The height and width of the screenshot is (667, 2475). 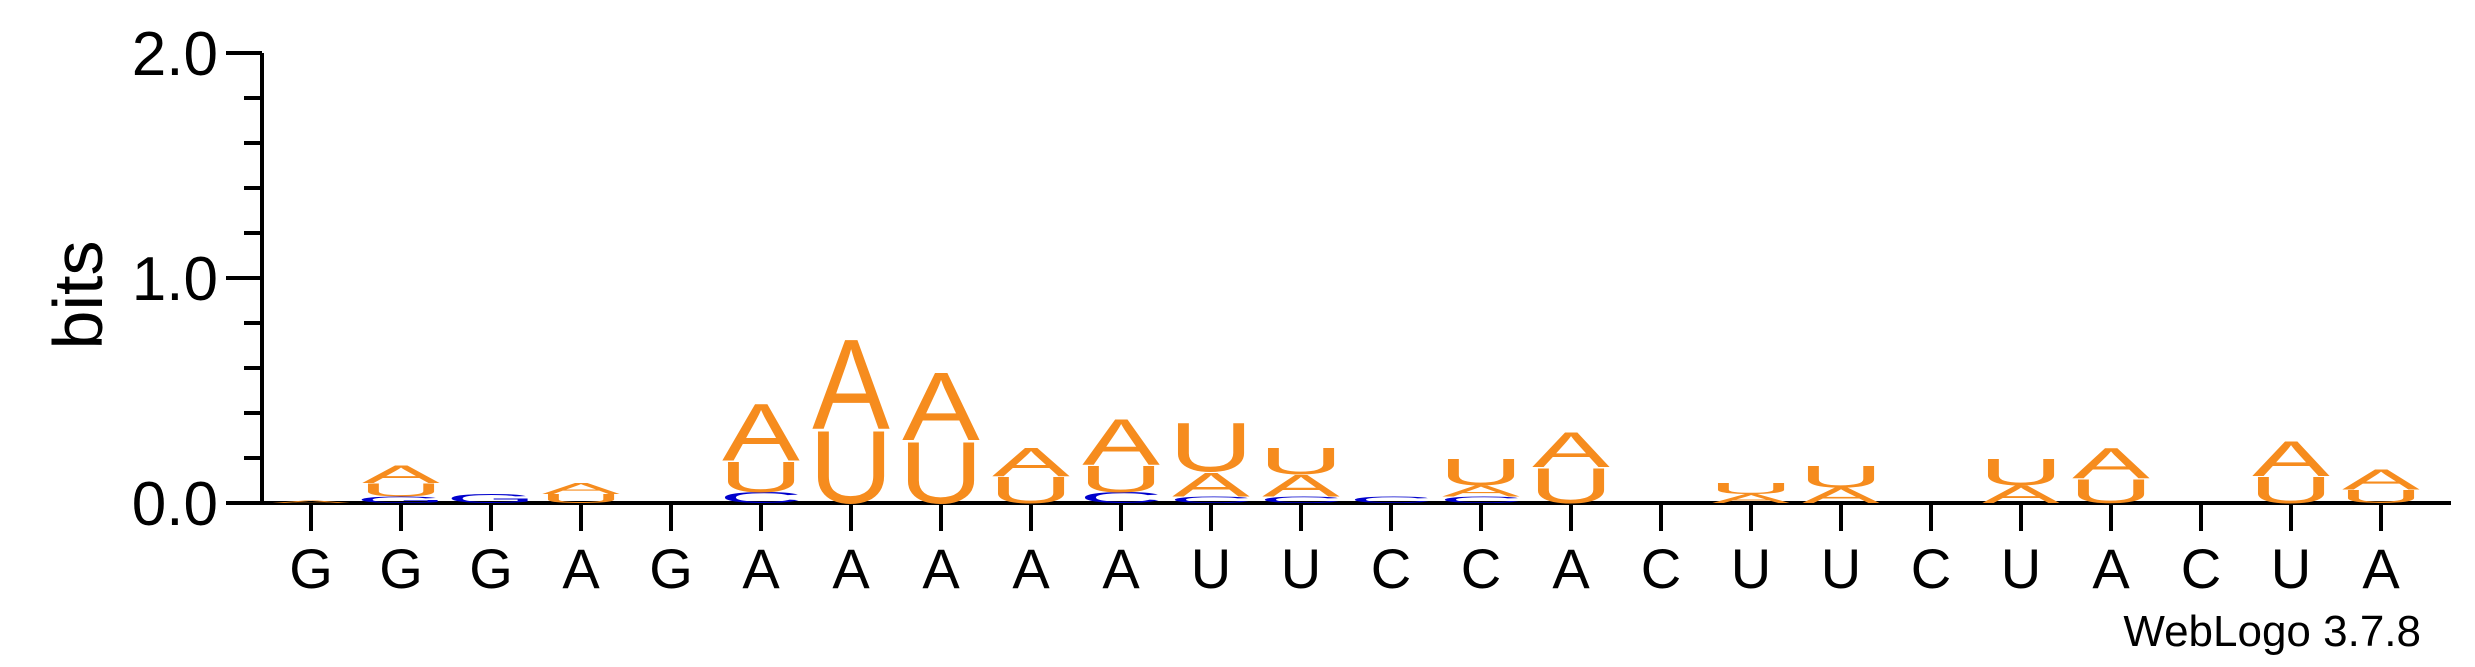 What do you see at coordinates (175, 504) in the screenshot?
I see `y-tick-label: 0.0` at bounding box center [175, 504].